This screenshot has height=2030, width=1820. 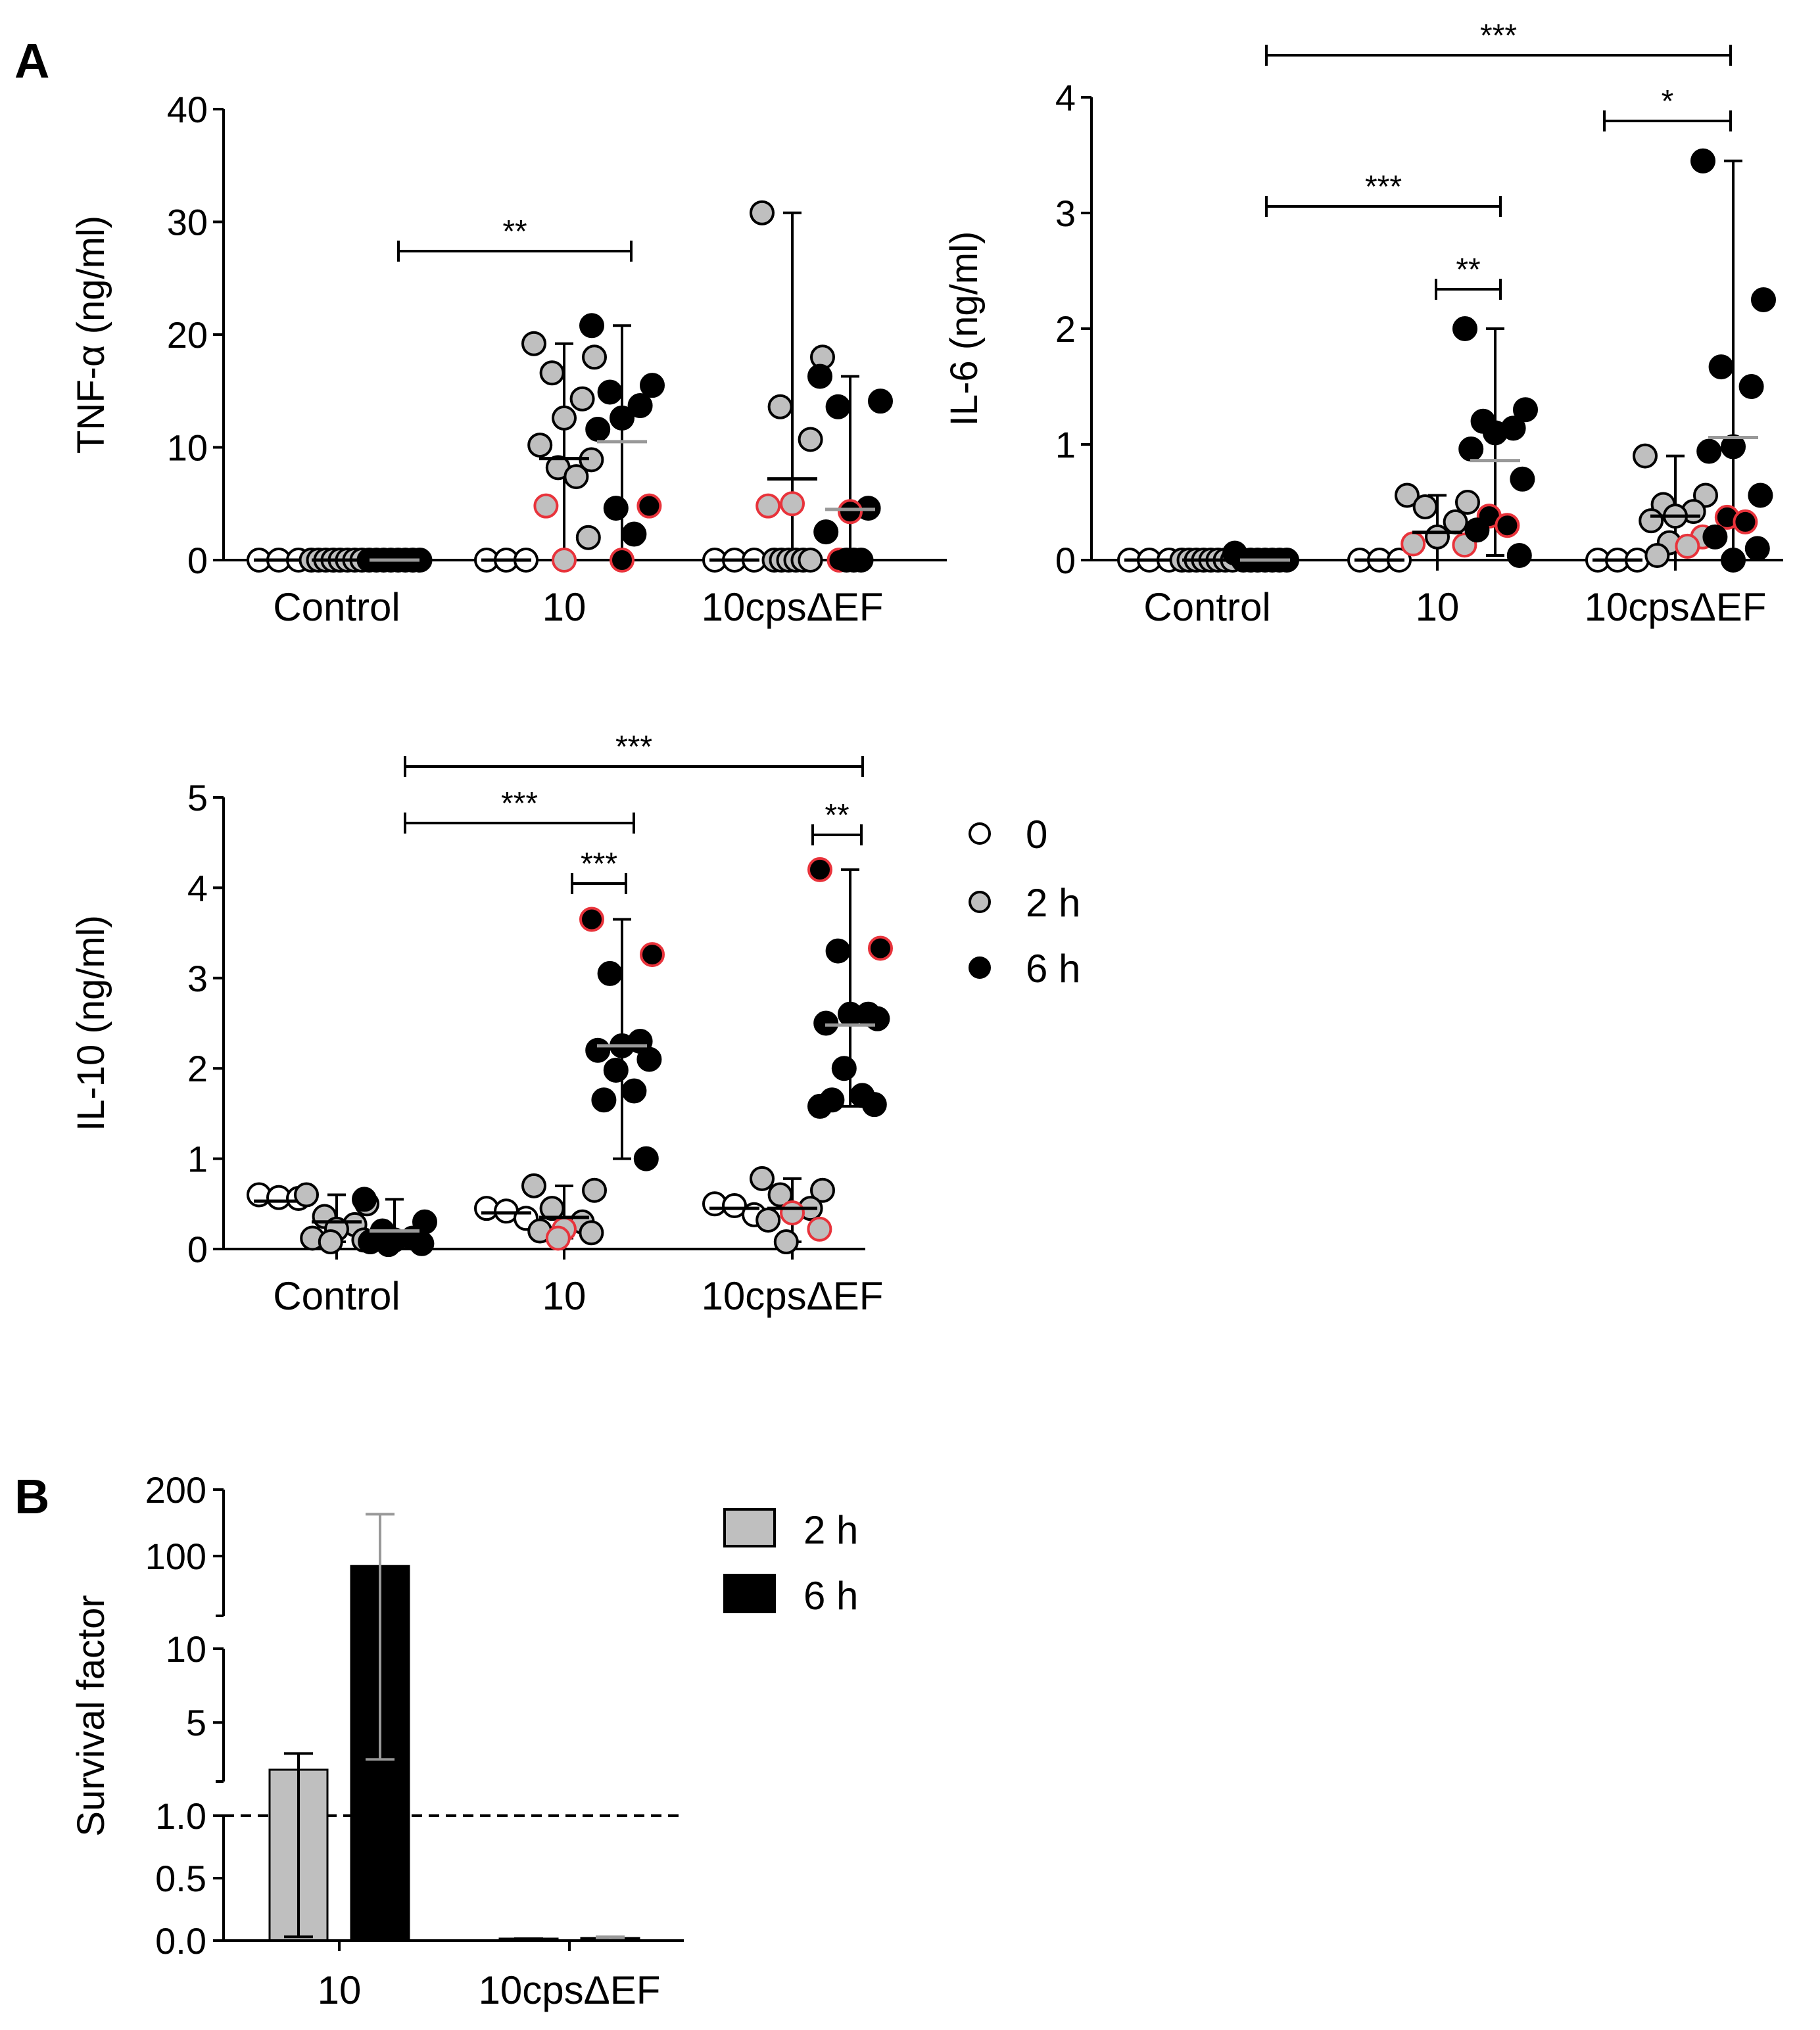 I want to click on y-tick-label: 1, so click(x=197, y=1159).